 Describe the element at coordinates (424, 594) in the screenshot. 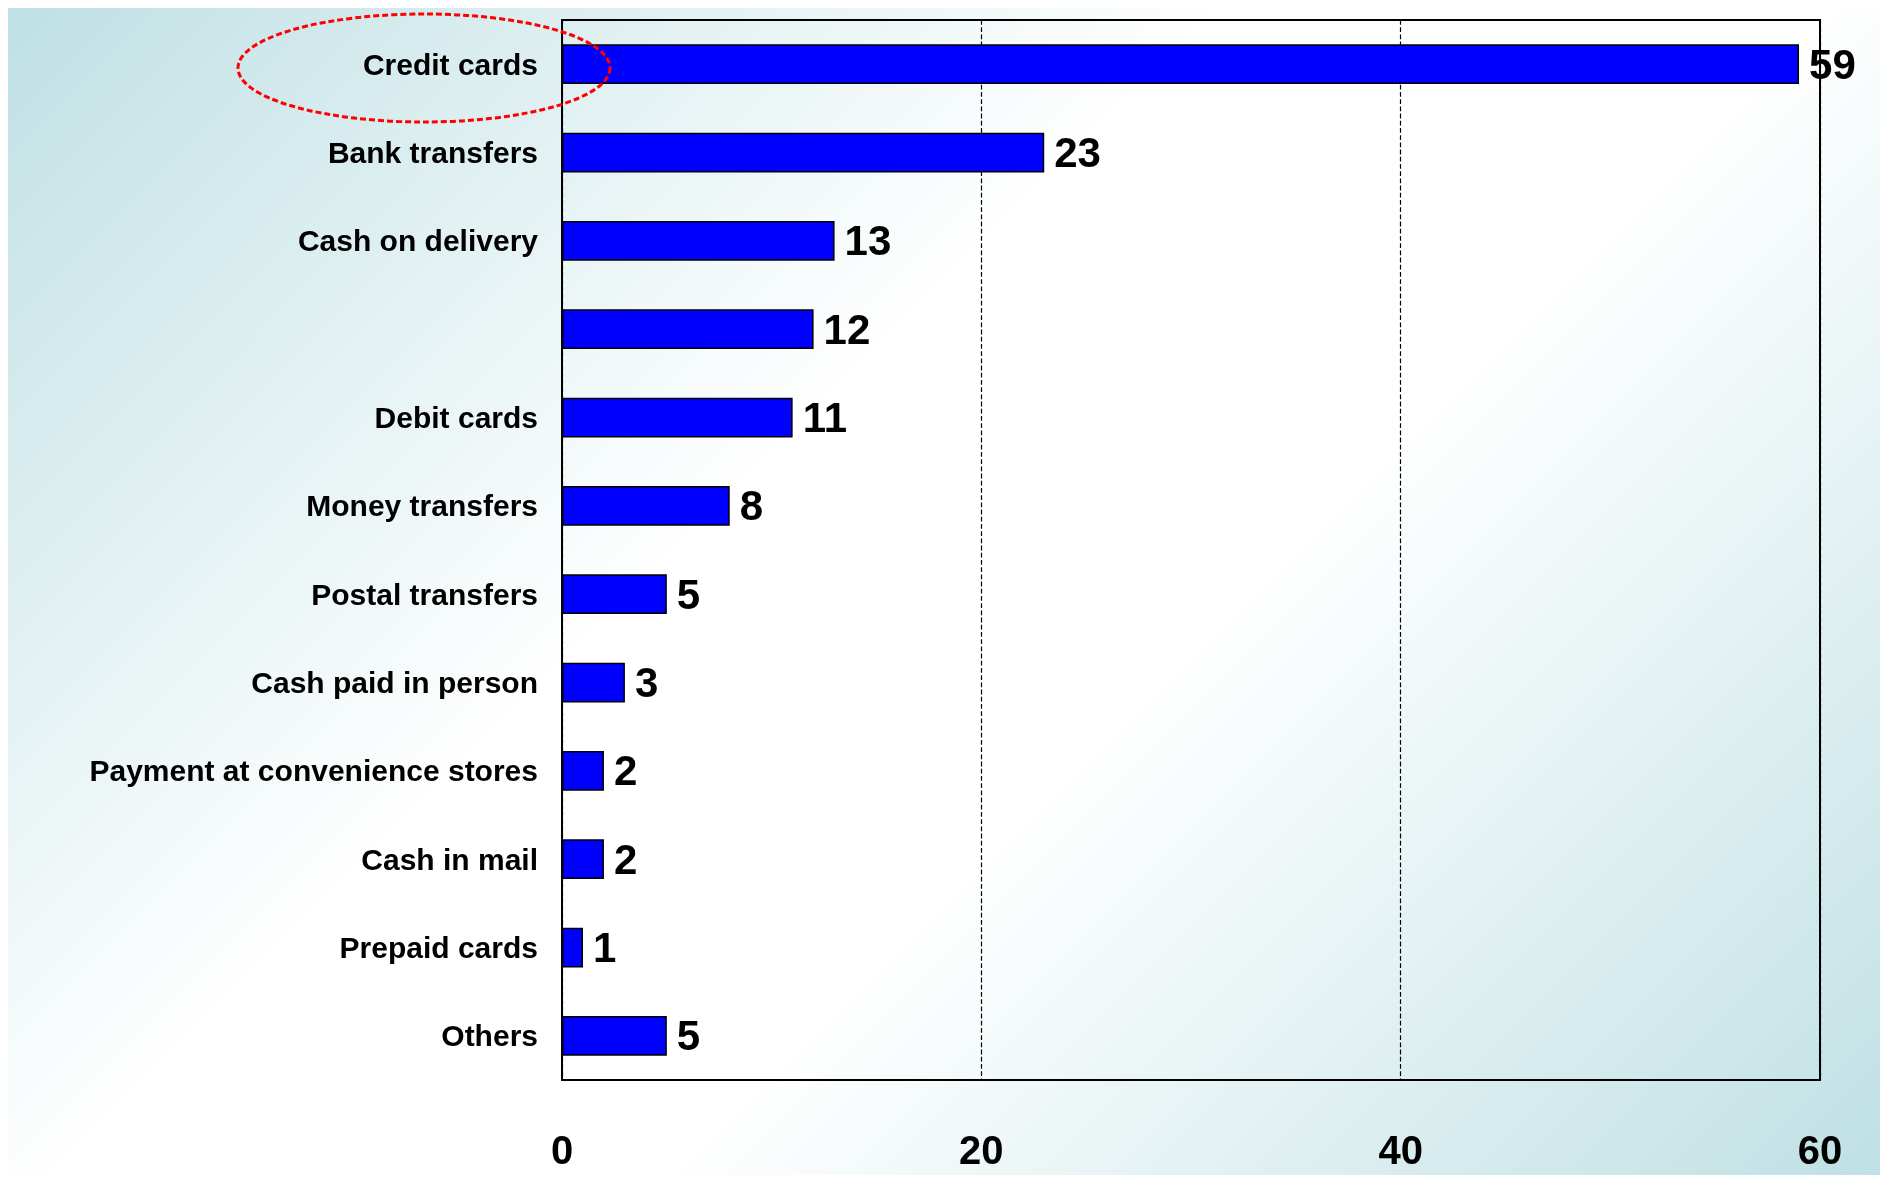

I see `y-tick-label: Postal transfers` at that location.